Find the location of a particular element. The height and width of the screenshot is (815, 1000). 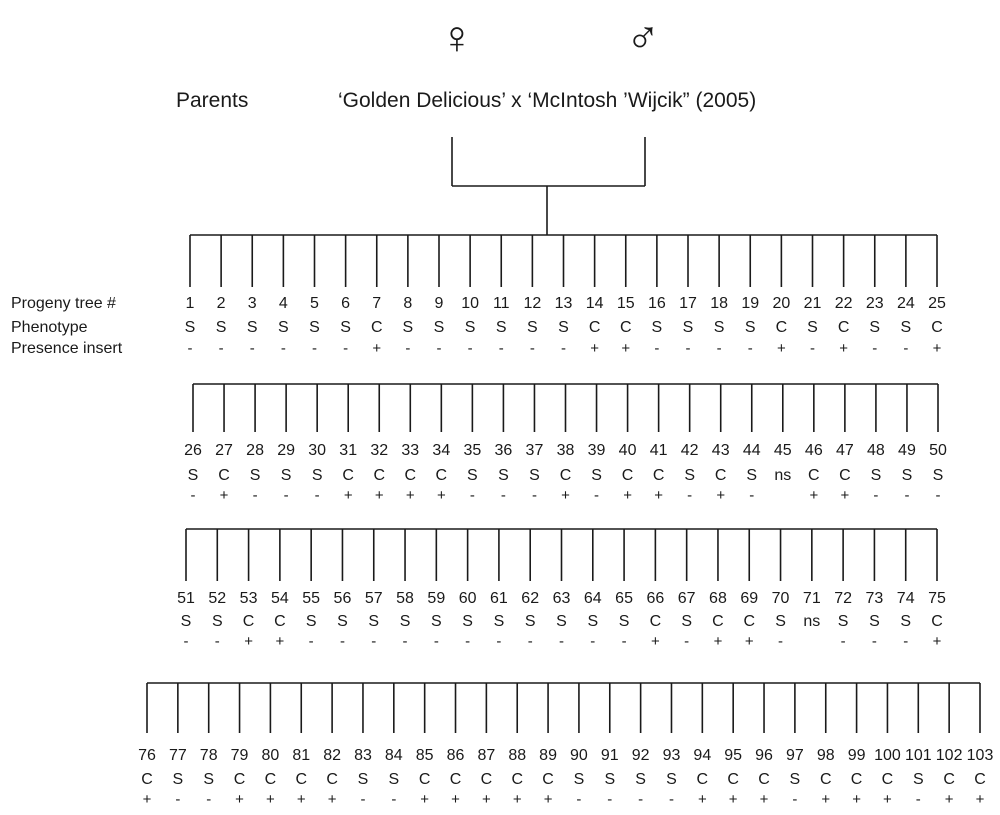

progeny-tree-number: 32 is located at coordinates (379, 450).